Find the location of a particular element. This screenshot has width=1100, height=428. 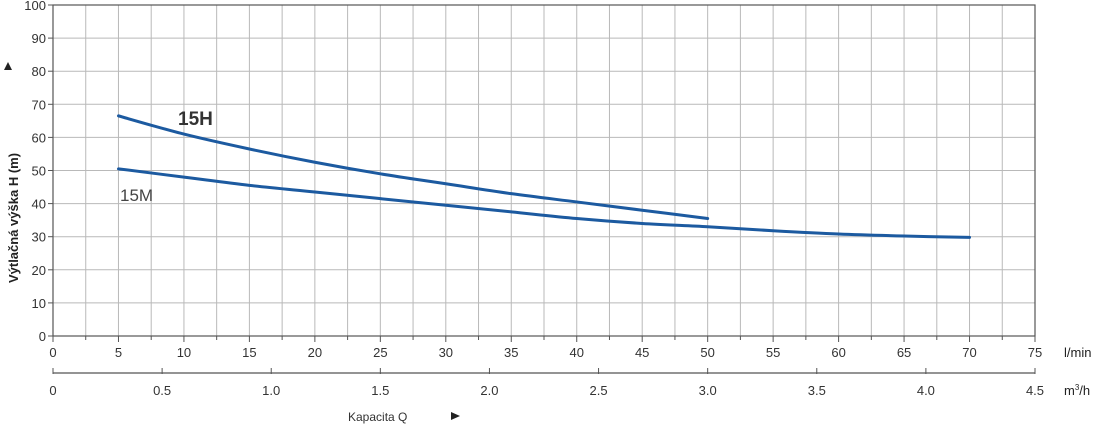

x-tick-label: 30 is located at coordinates (446, 352).